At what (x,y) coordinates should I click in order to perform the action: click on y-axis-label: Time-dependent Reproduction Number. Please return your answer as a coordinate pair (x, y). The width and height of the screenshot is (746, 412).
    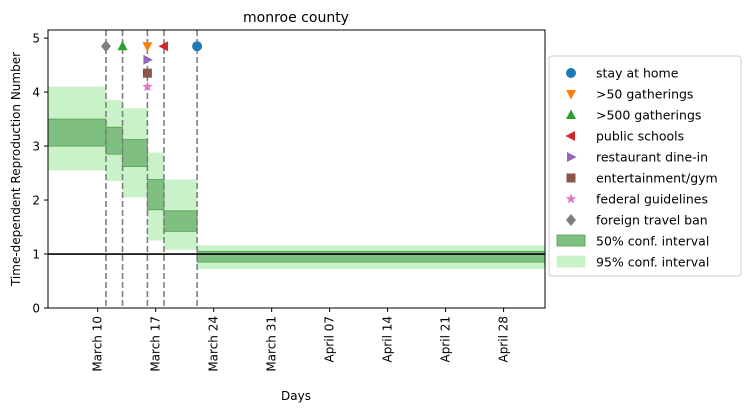
    Looking at the image, I should click on (16, 169).